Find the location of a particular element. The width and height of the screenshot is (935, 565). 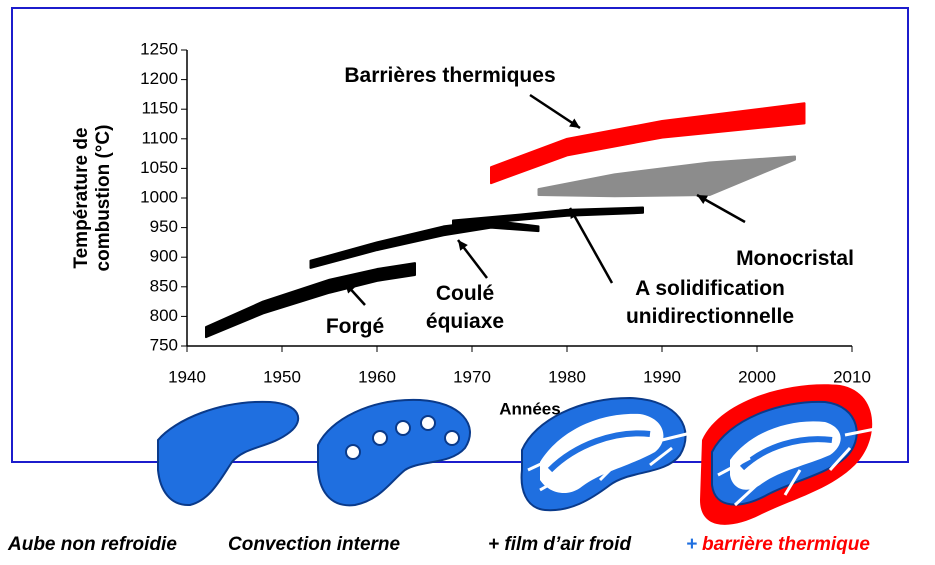

annotation: Monocristal is located at coordinates (795, 258).